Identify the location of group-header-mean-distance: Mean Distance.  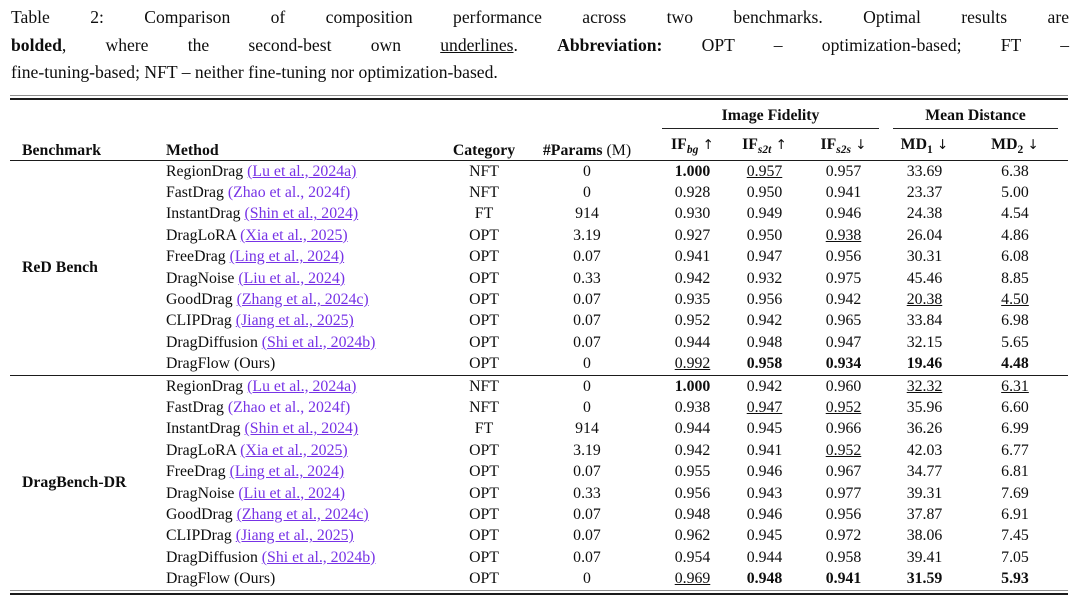
(977, 115).